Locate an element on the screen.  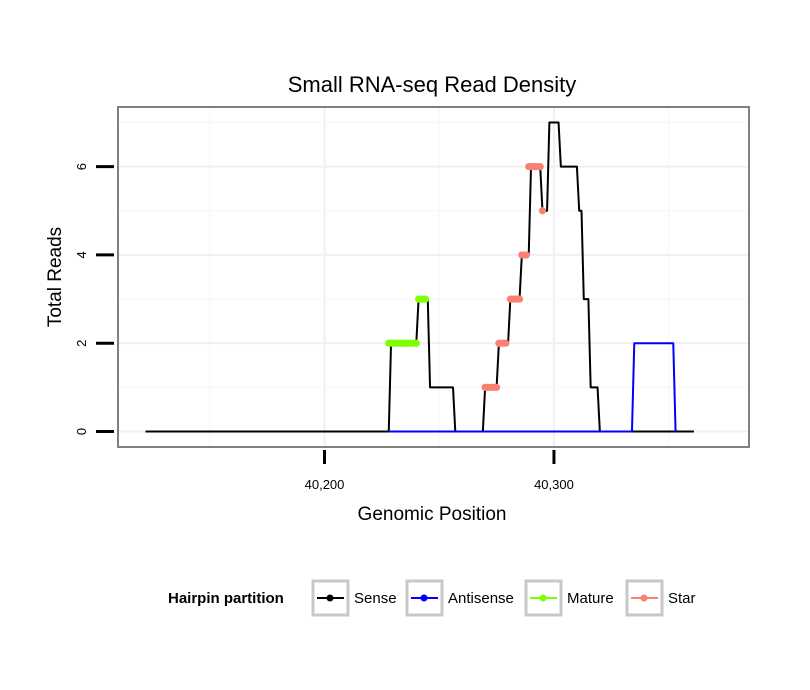
legend-item-antisense: Antisense is located at coordinates (459, 598).